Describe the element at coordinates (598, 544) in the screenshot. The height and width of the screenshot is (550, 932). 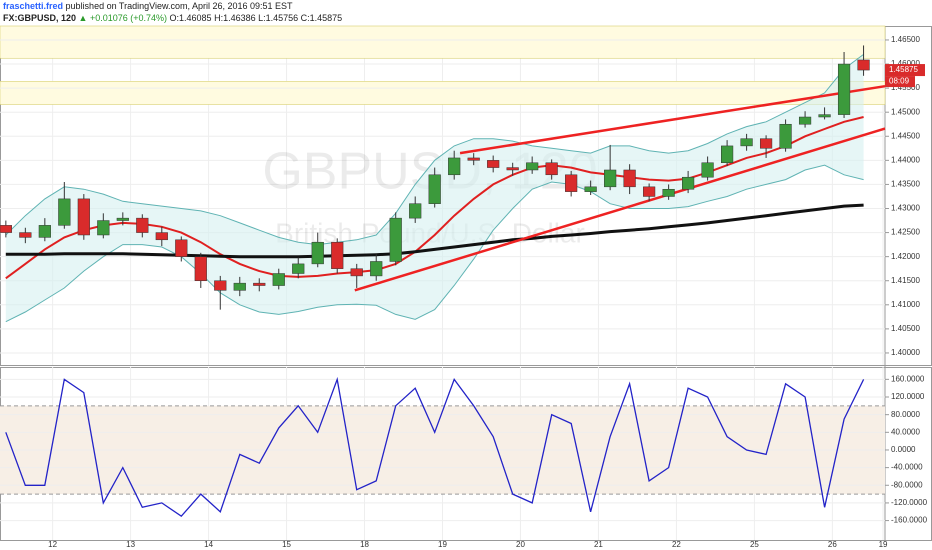
I see `x-tick-label: 21` at that location.